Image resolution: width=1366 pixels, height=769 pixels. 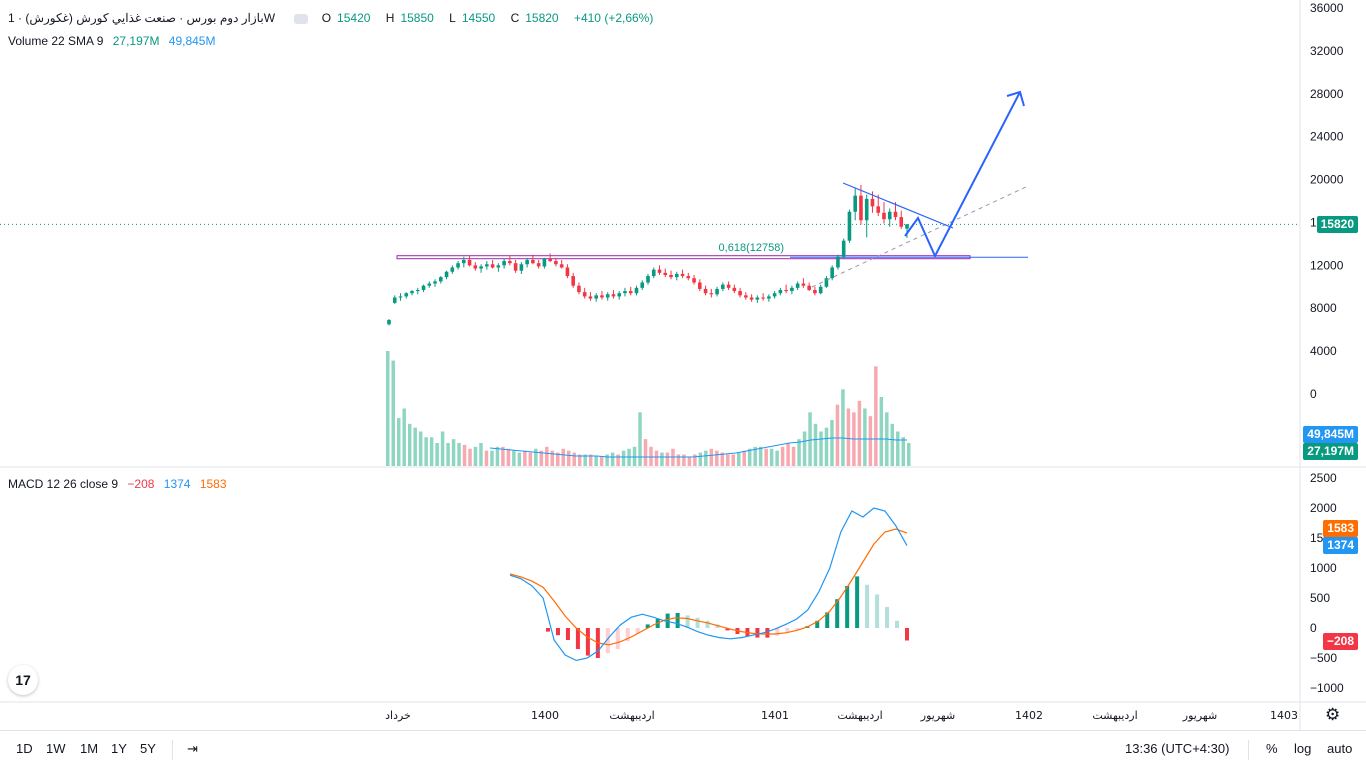 What do you see at coordinates (192, 748) in the screenshot?
I see `date-range-icon: ⇥` at bounding box center [192, 748].